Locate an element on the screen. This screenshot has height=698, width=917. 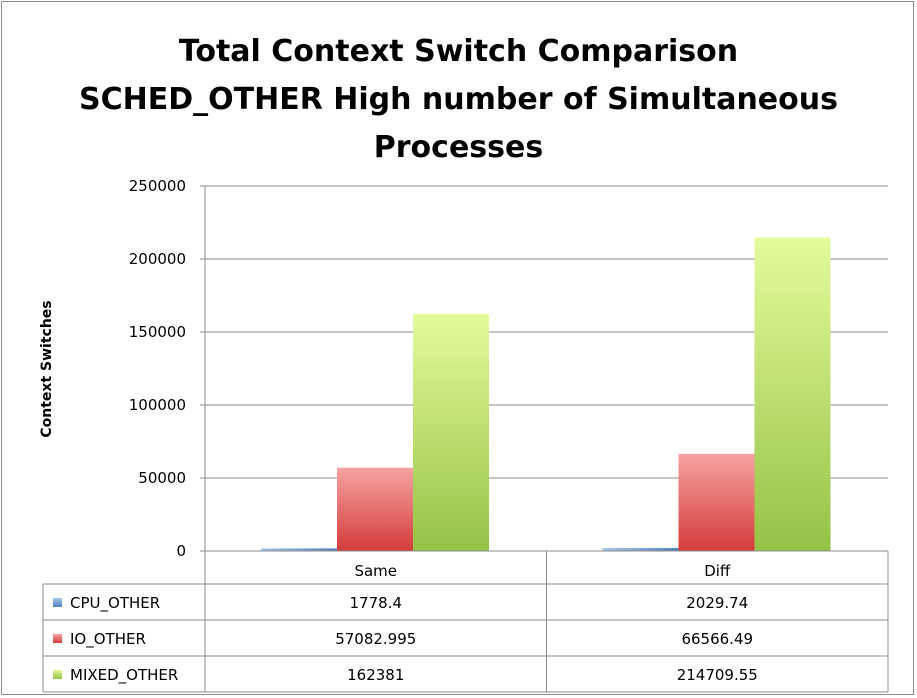
legend-swatch-io-other is located at coordinates (57, 638).